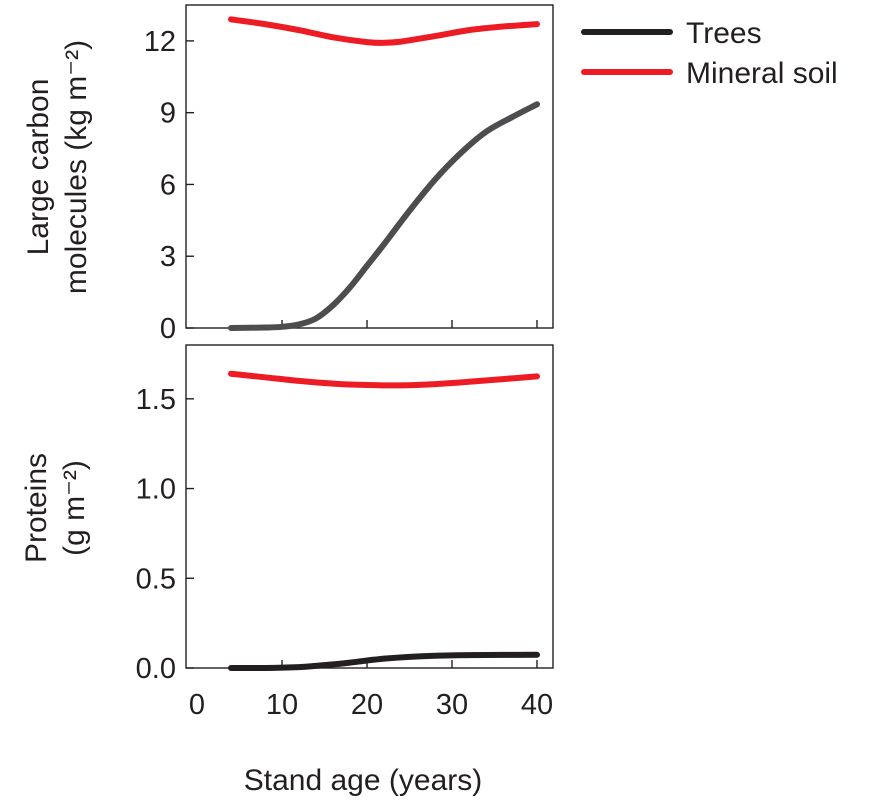  Describe the element at coordinates (168, 185) in the screenshot. I see `top-y-tick-label: 6` at that location.